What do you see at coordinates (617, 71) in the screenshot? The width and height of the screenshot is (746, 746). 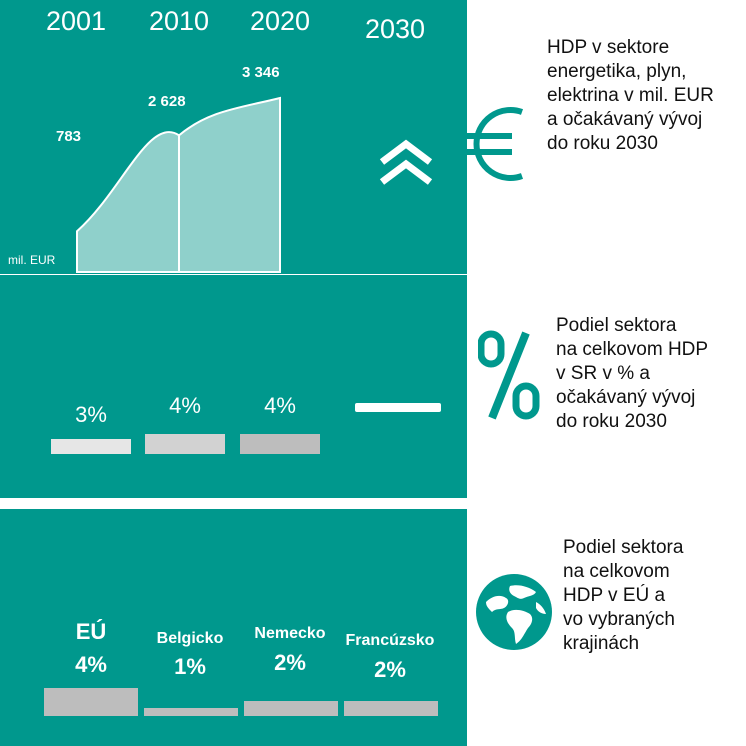 I see `description-line: energetika, plyn,` at bounding box center [617, 71].